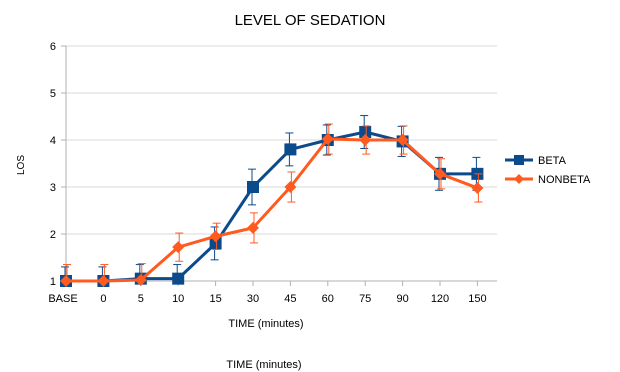  I want to click on y-tick-labels: 1 2 3 4 5 6, so click(53, 164).